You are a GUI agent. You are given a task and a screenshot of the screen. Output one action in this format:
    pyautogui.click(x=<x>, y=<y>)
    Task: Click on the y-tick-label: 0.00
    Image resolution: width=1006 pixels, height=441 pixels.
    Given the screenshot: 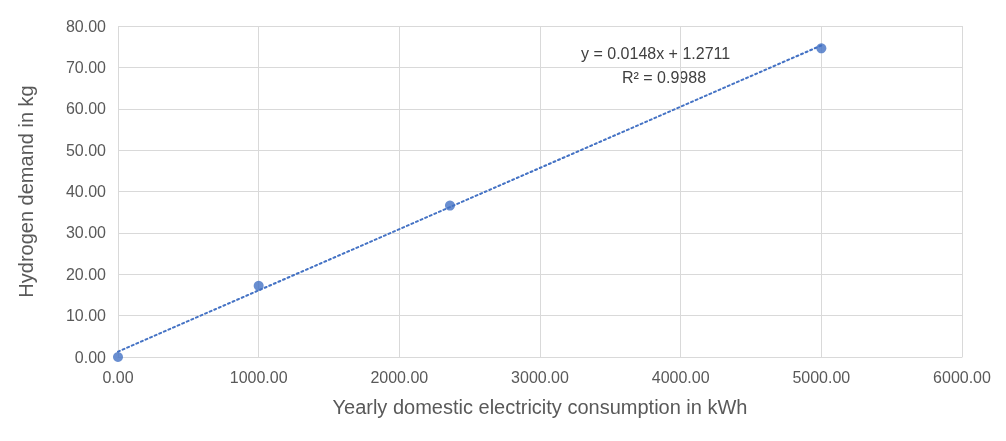 What is the action you would take?
    pyautogui.click(x=90, y=357)
    